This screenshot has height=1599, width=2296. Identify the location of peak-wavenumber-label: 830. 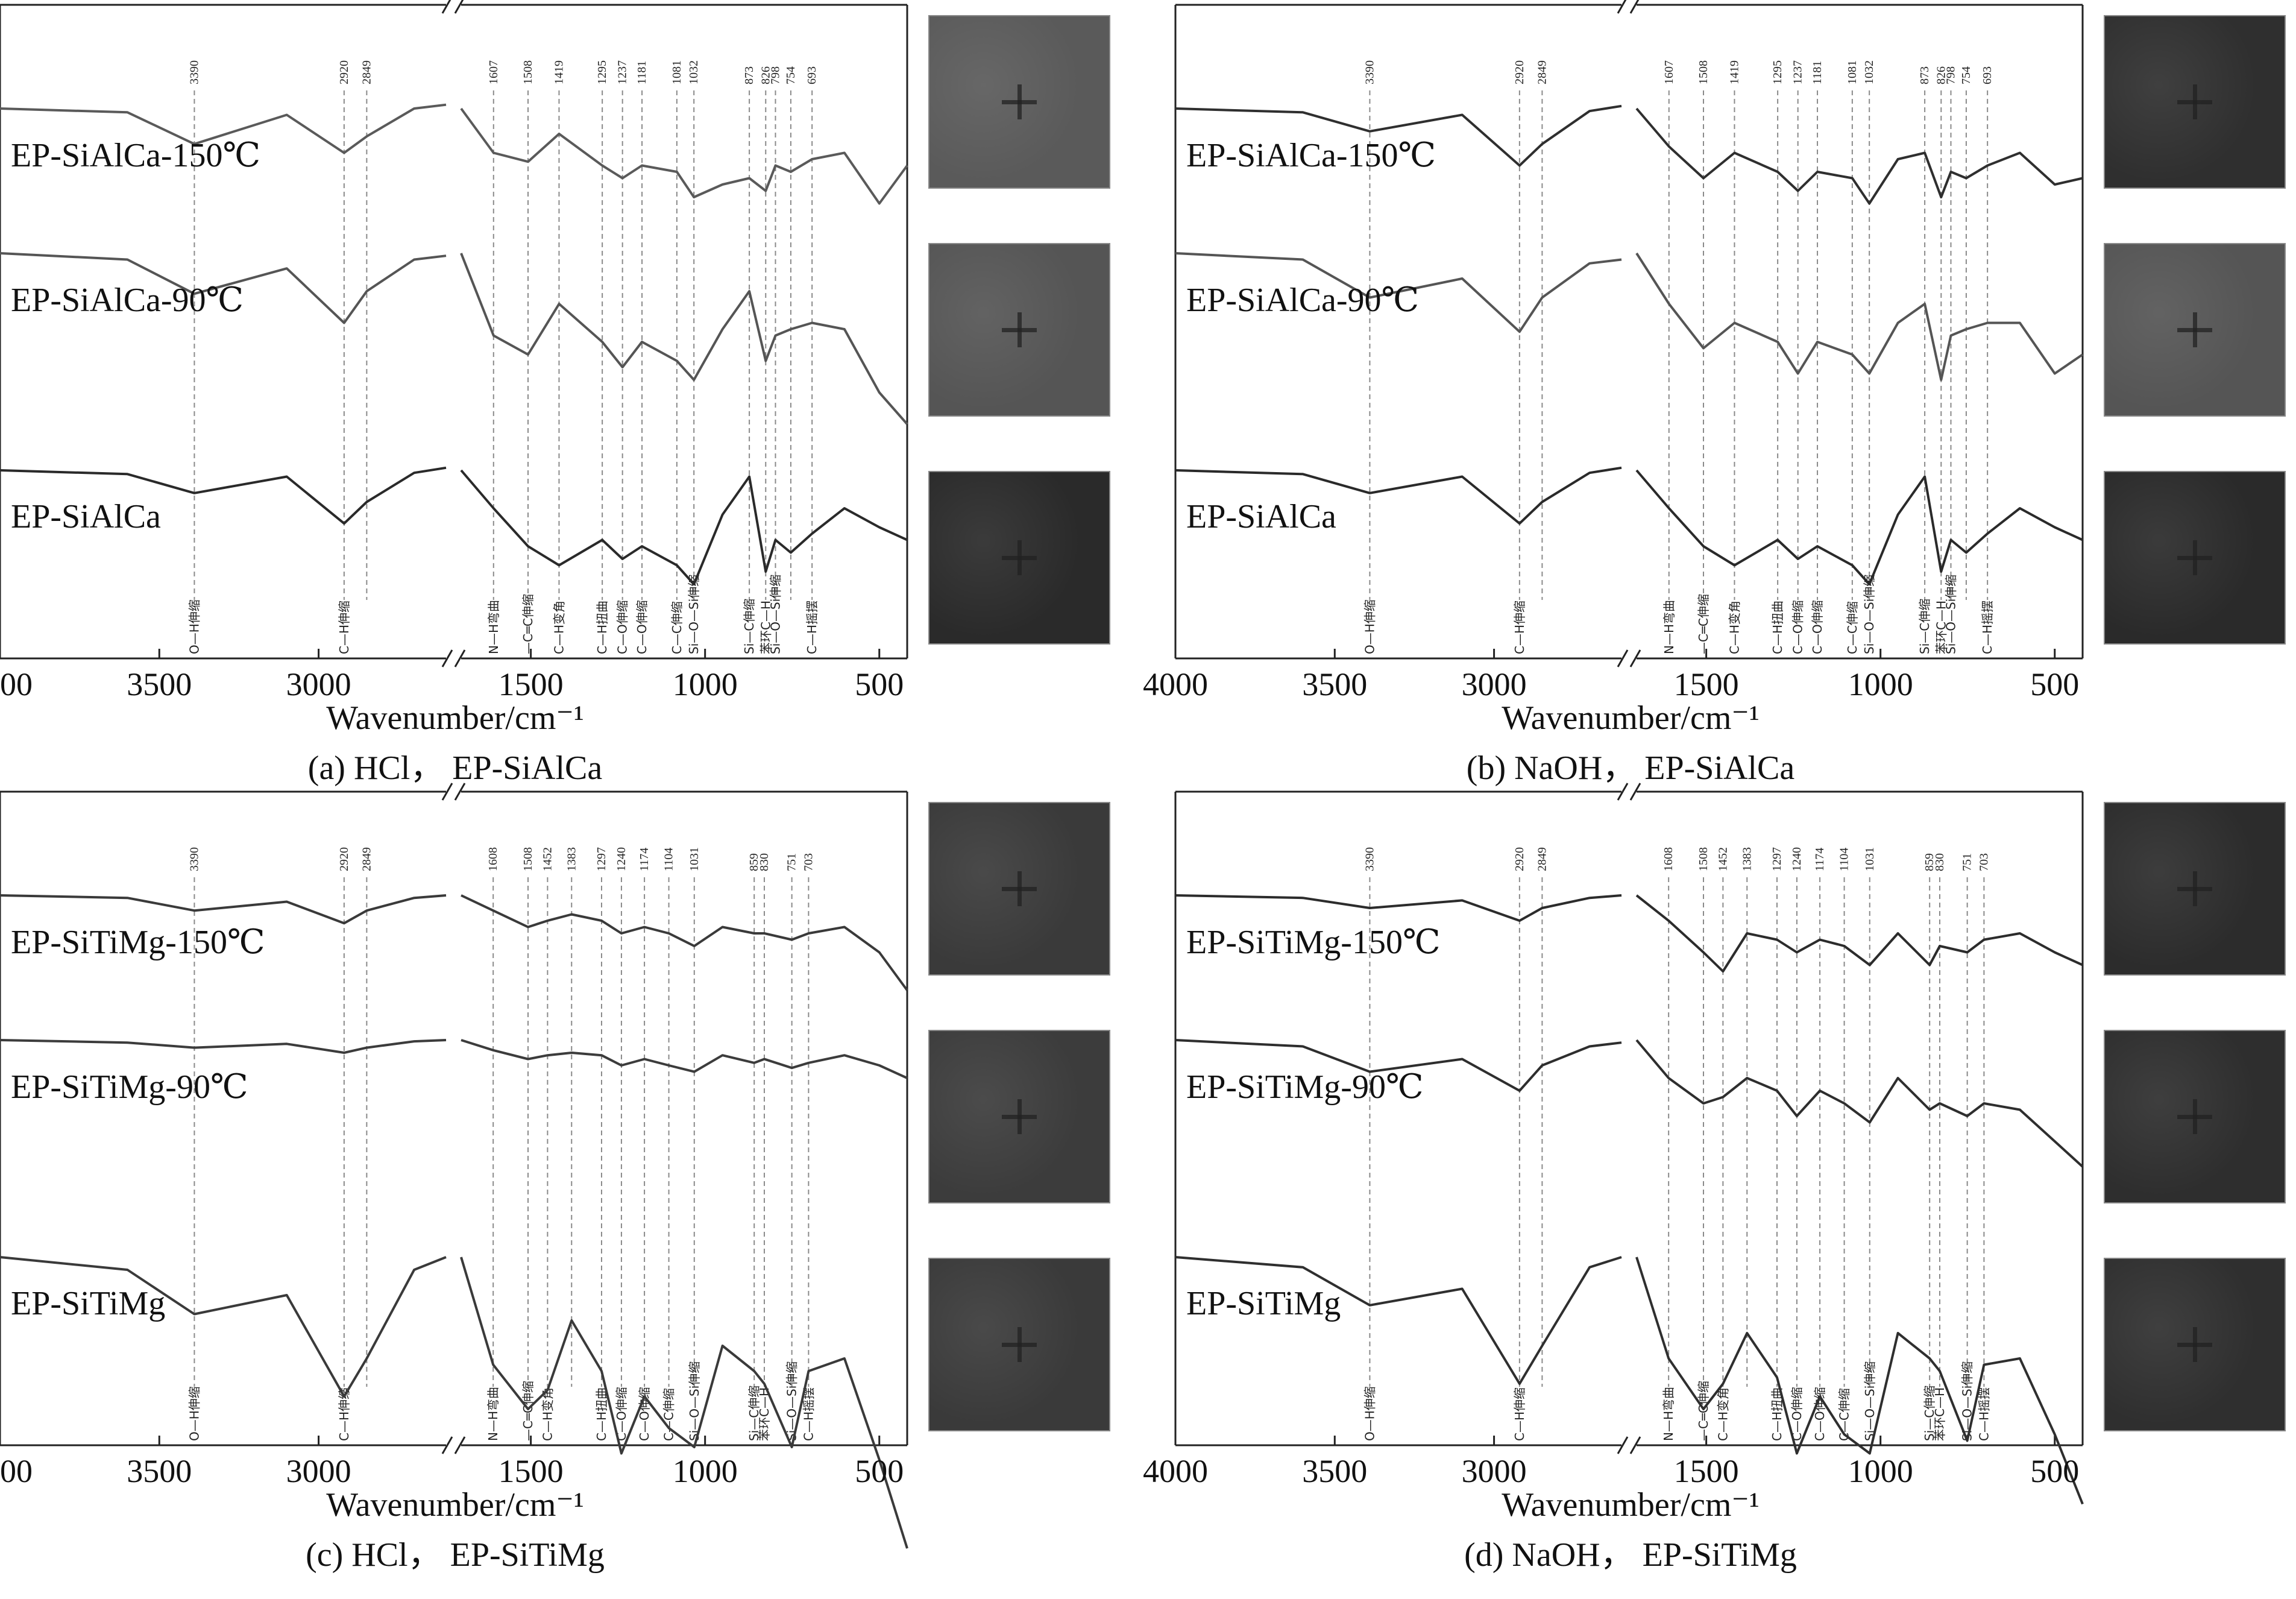
(1940, 862).